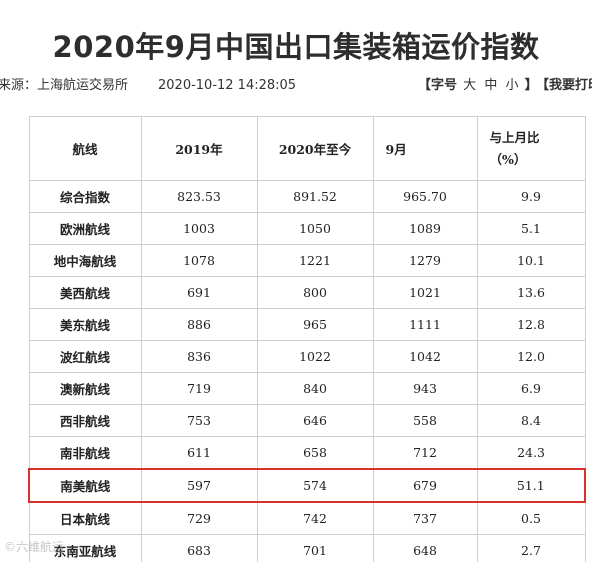 The height and width of the screenshot is (562, 592). Describe the element at coordinates (315, 420) in the screenshot. I see `value-2020-ytd-cell: 646` at that location.